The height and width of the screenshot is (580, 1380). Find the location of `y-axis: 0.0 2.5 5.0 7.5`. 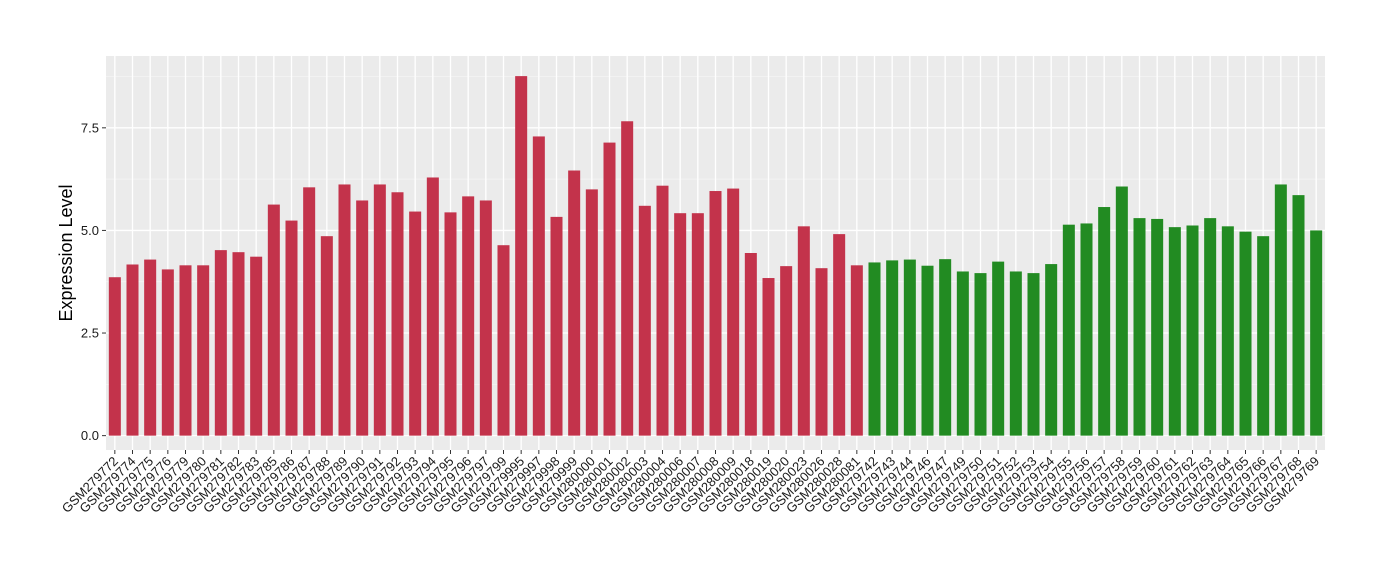

y-axis: 0.0 2.5 5.0 7.5 is located at coordinates (93, 281).